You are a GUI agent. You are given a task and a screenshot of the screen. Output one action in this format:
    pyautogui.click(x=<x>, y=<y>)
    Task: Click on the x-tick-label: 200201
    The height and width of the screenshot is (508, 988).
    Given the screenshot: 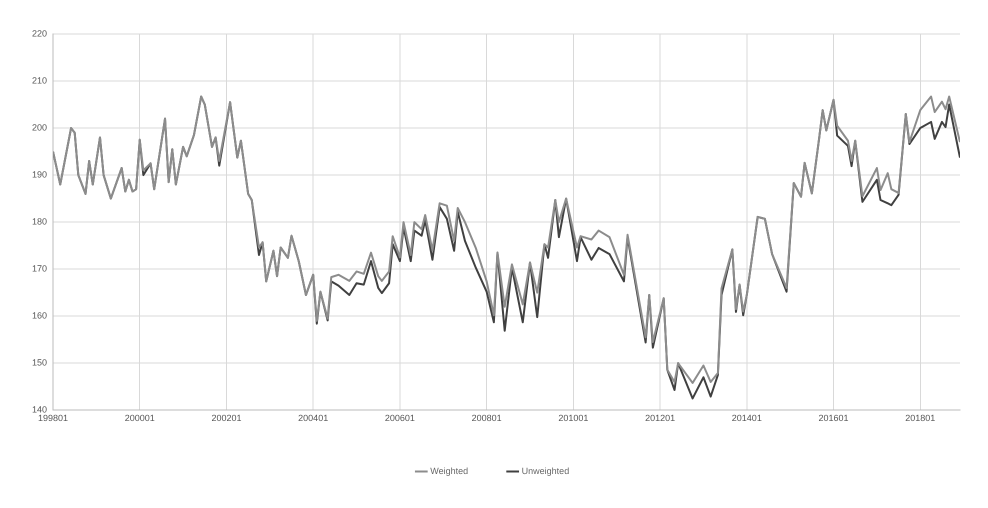 What is the action you would take?
    pyautogui.click(x=226, y=418)
    